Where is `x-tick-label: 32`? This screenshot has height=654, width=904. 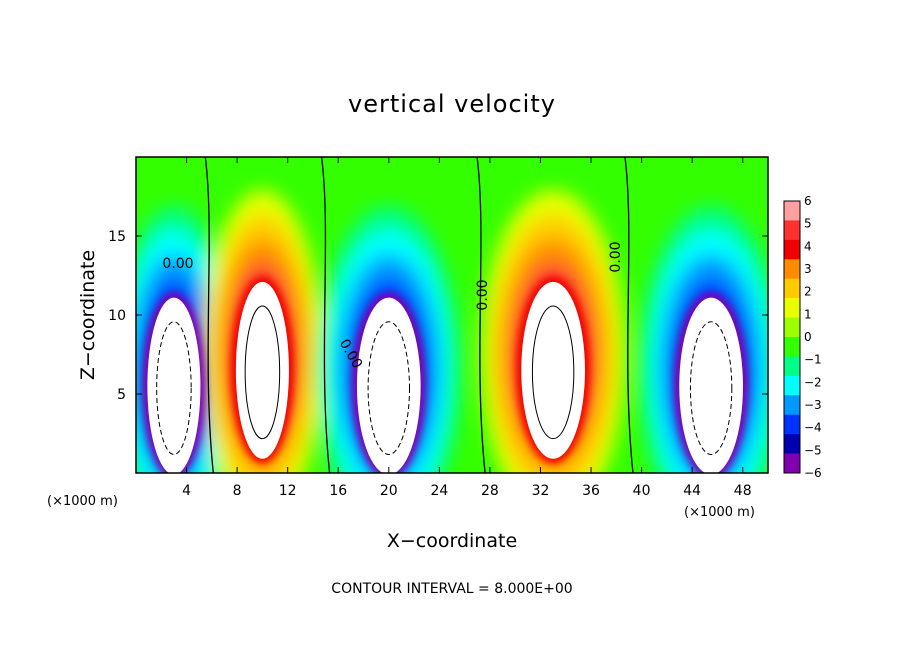 x-tick-label: 32 is located at coordinates (541, 491).